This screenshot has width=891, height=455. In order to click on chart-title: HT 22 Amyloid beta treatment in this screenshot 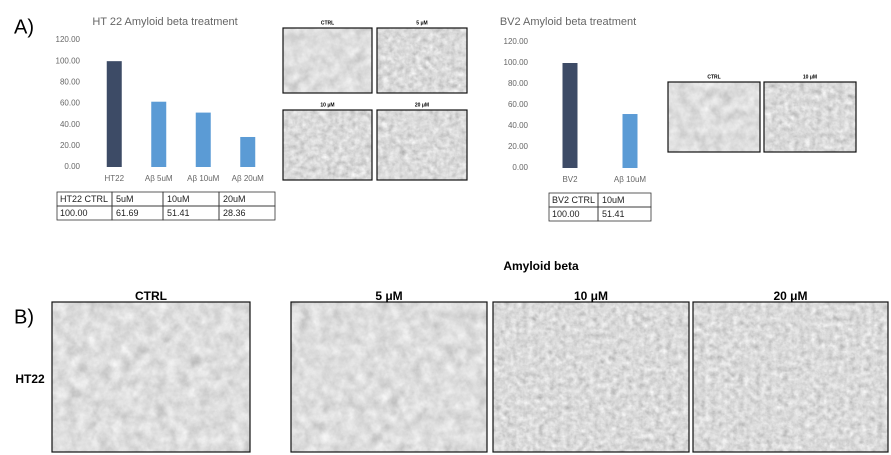, I will do `click(164, 22)`.